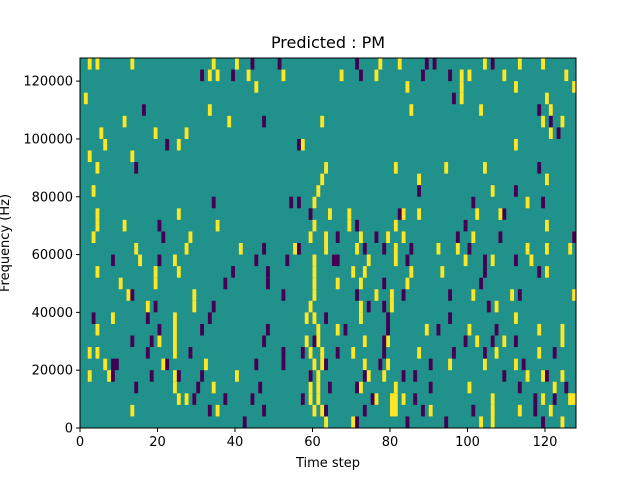  Describe the element at coordinates (51, 256) in the screenshot. I see `y-axis: 0 20000 40000 60000 80000 100000 120000` at that location.